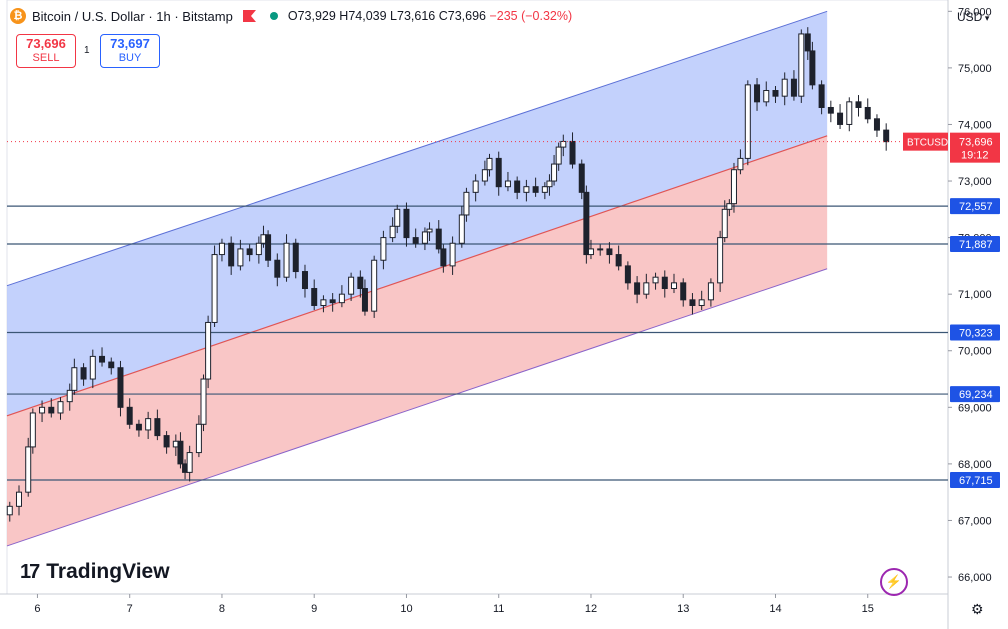  What do you see at coordinates (976, 333) in the screenshot?
I see `level-tag-label: 70,323` at bounding box center [976, 333].